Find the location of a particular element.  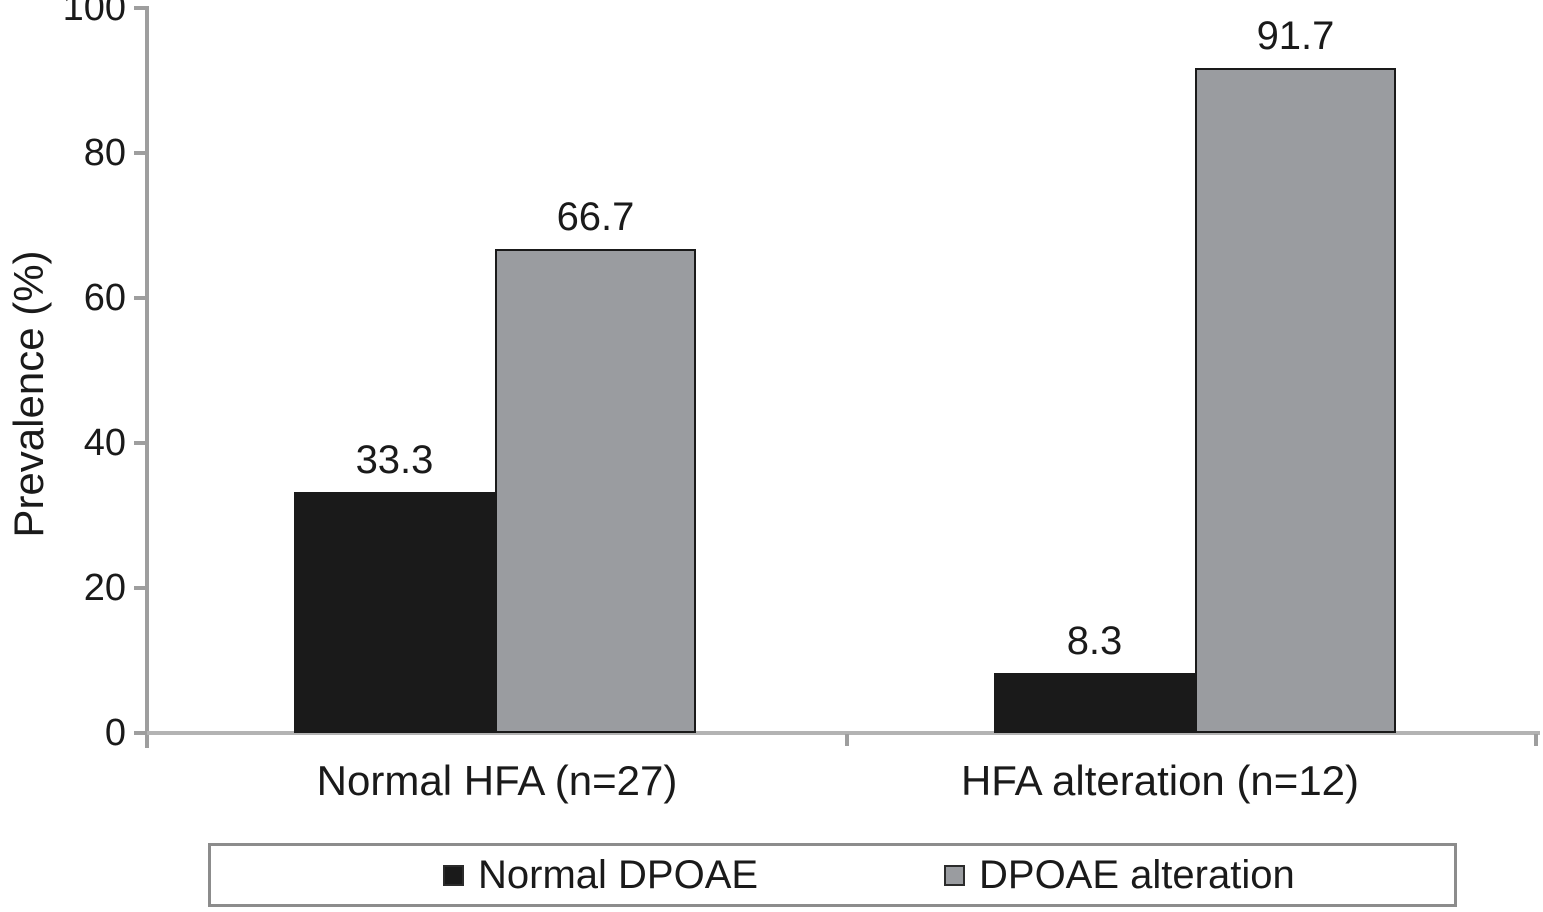

legend-label-dpoae-alteration: DPOAE alteration is located at coordinates (1137, 875).